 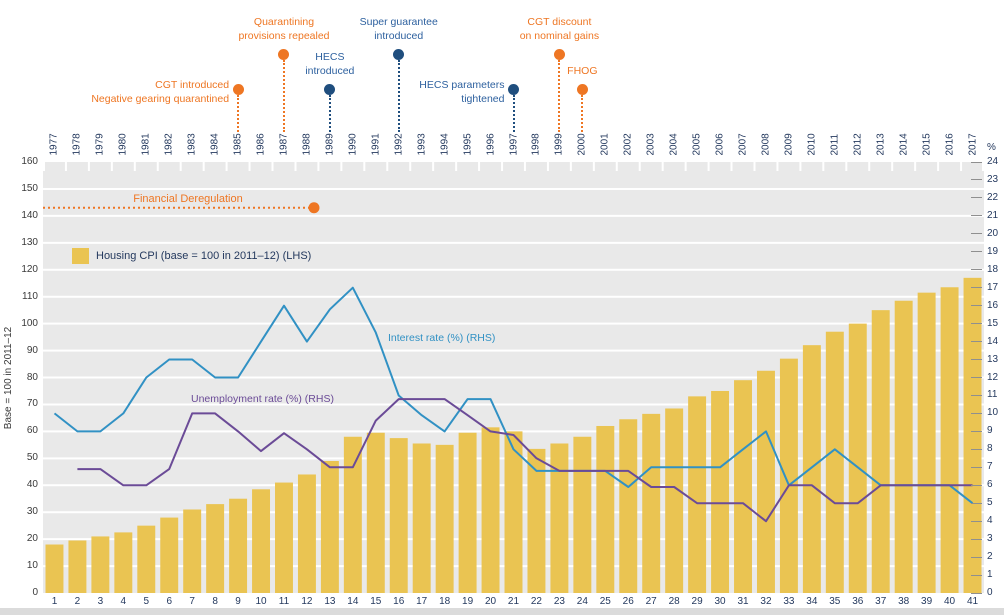 What do you see at coordinates (904, 601) in the screenshot?
I see `x-index-label: 38` at bounding box center [904, 601].